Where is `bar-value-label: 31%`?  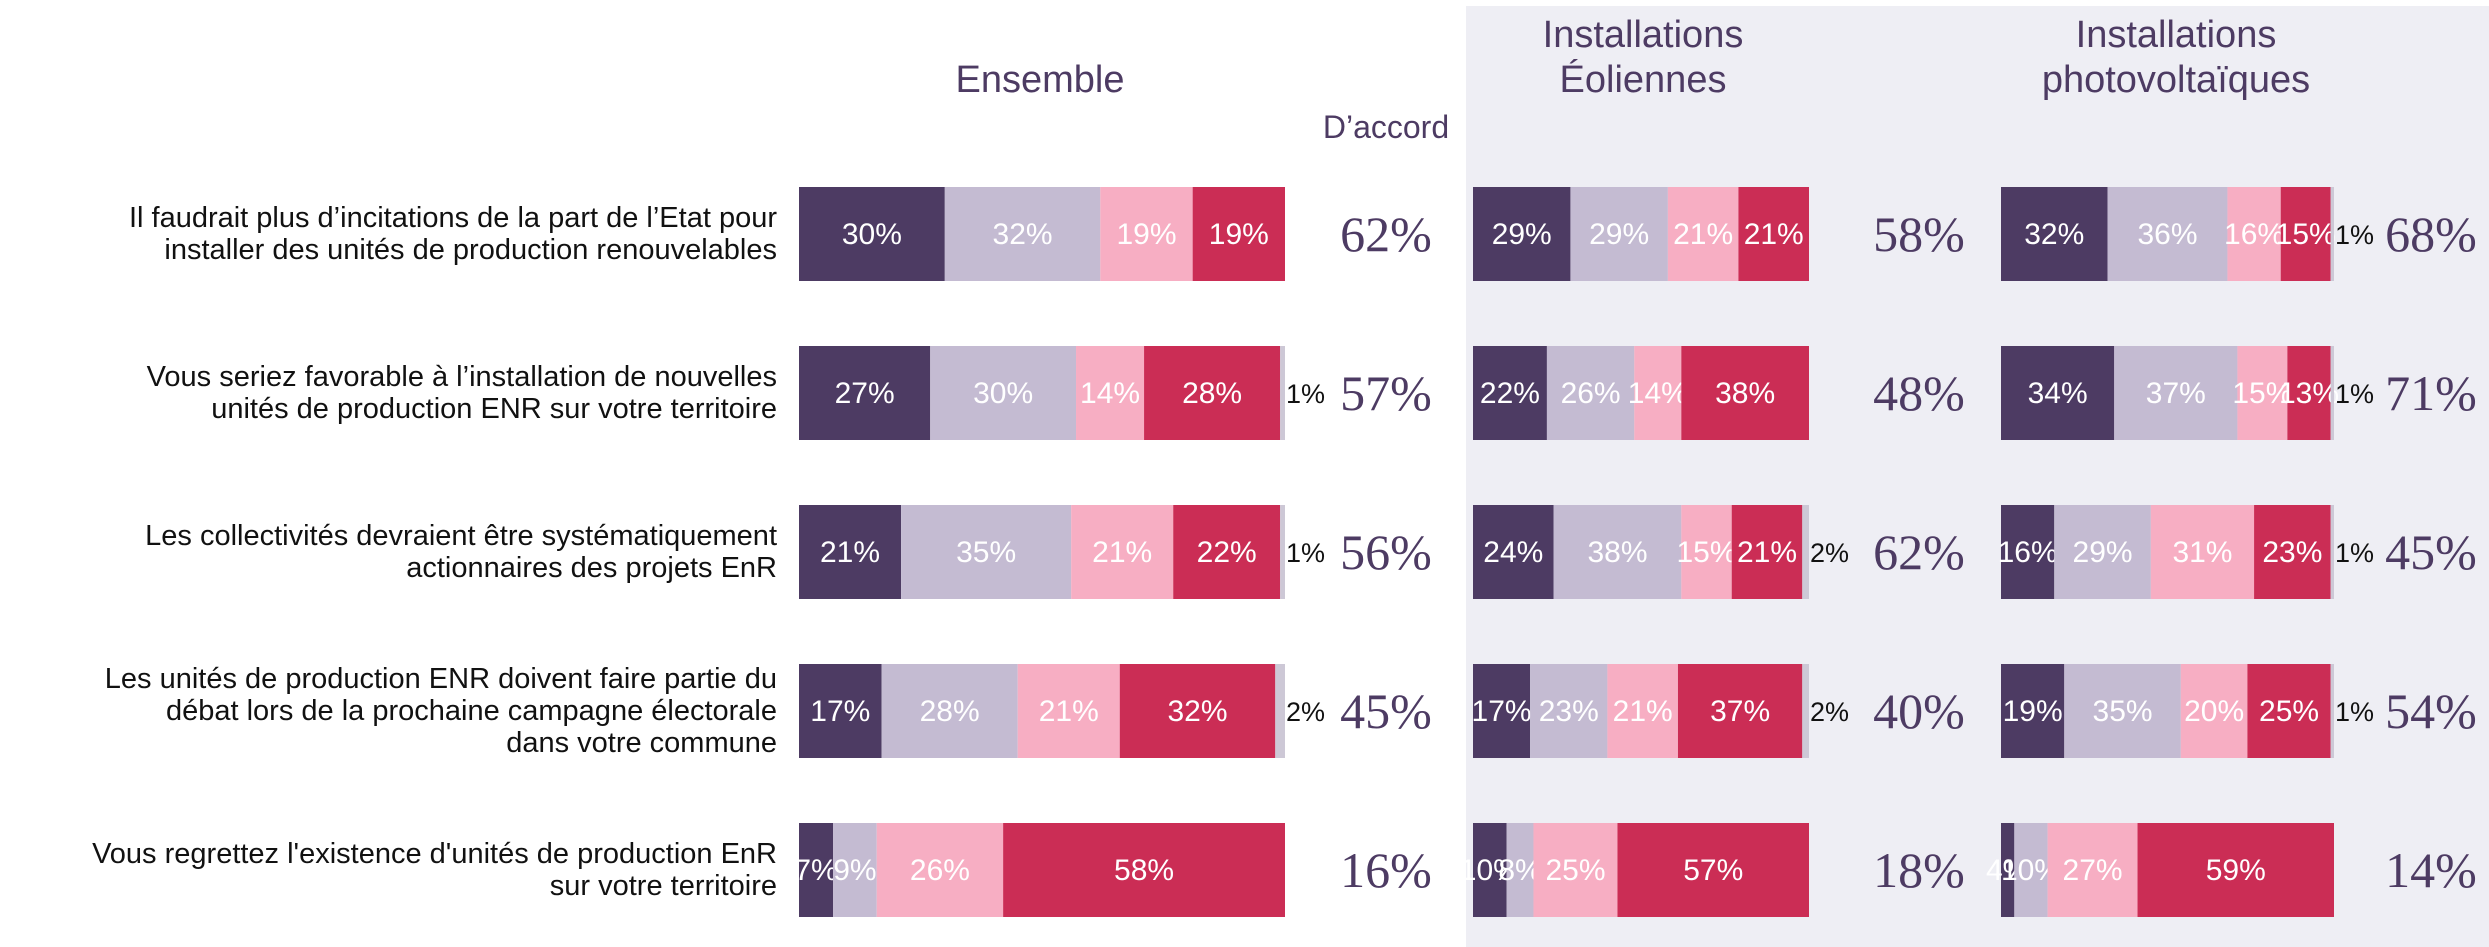
bar-value-label: 31% is located at coordinates (2202, 552).